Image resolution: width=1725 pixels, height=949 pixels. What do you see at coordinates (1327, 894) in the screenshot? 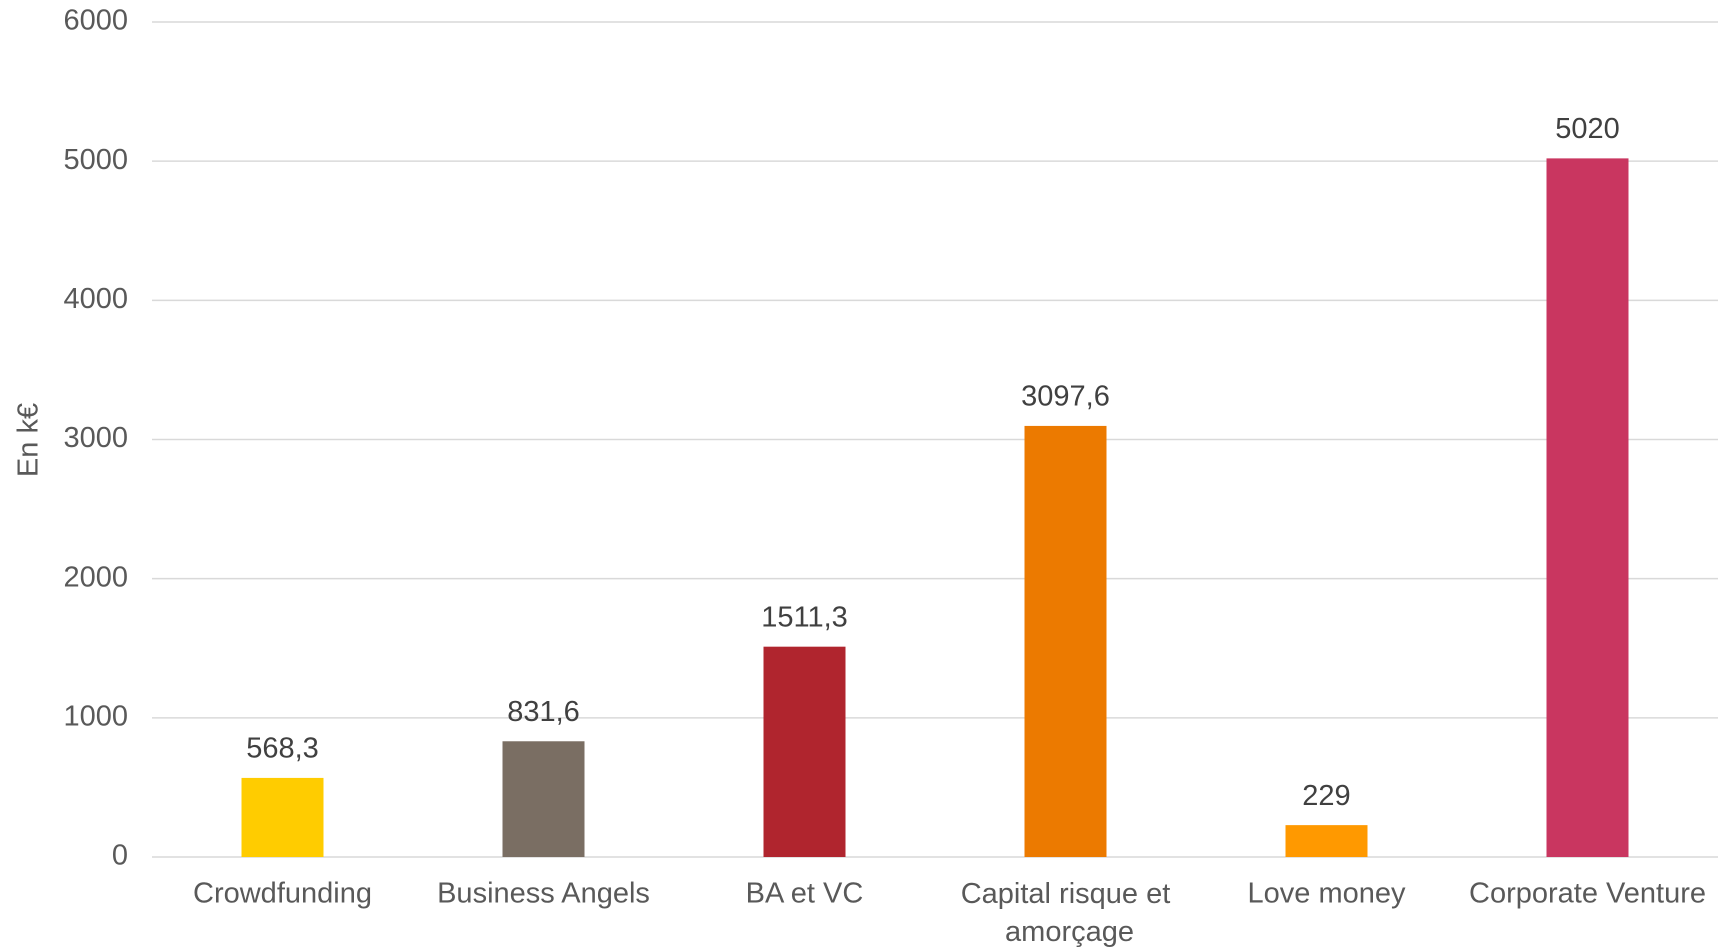
I see `x-tick-label: Love money` at bounding box center [1327, 894].